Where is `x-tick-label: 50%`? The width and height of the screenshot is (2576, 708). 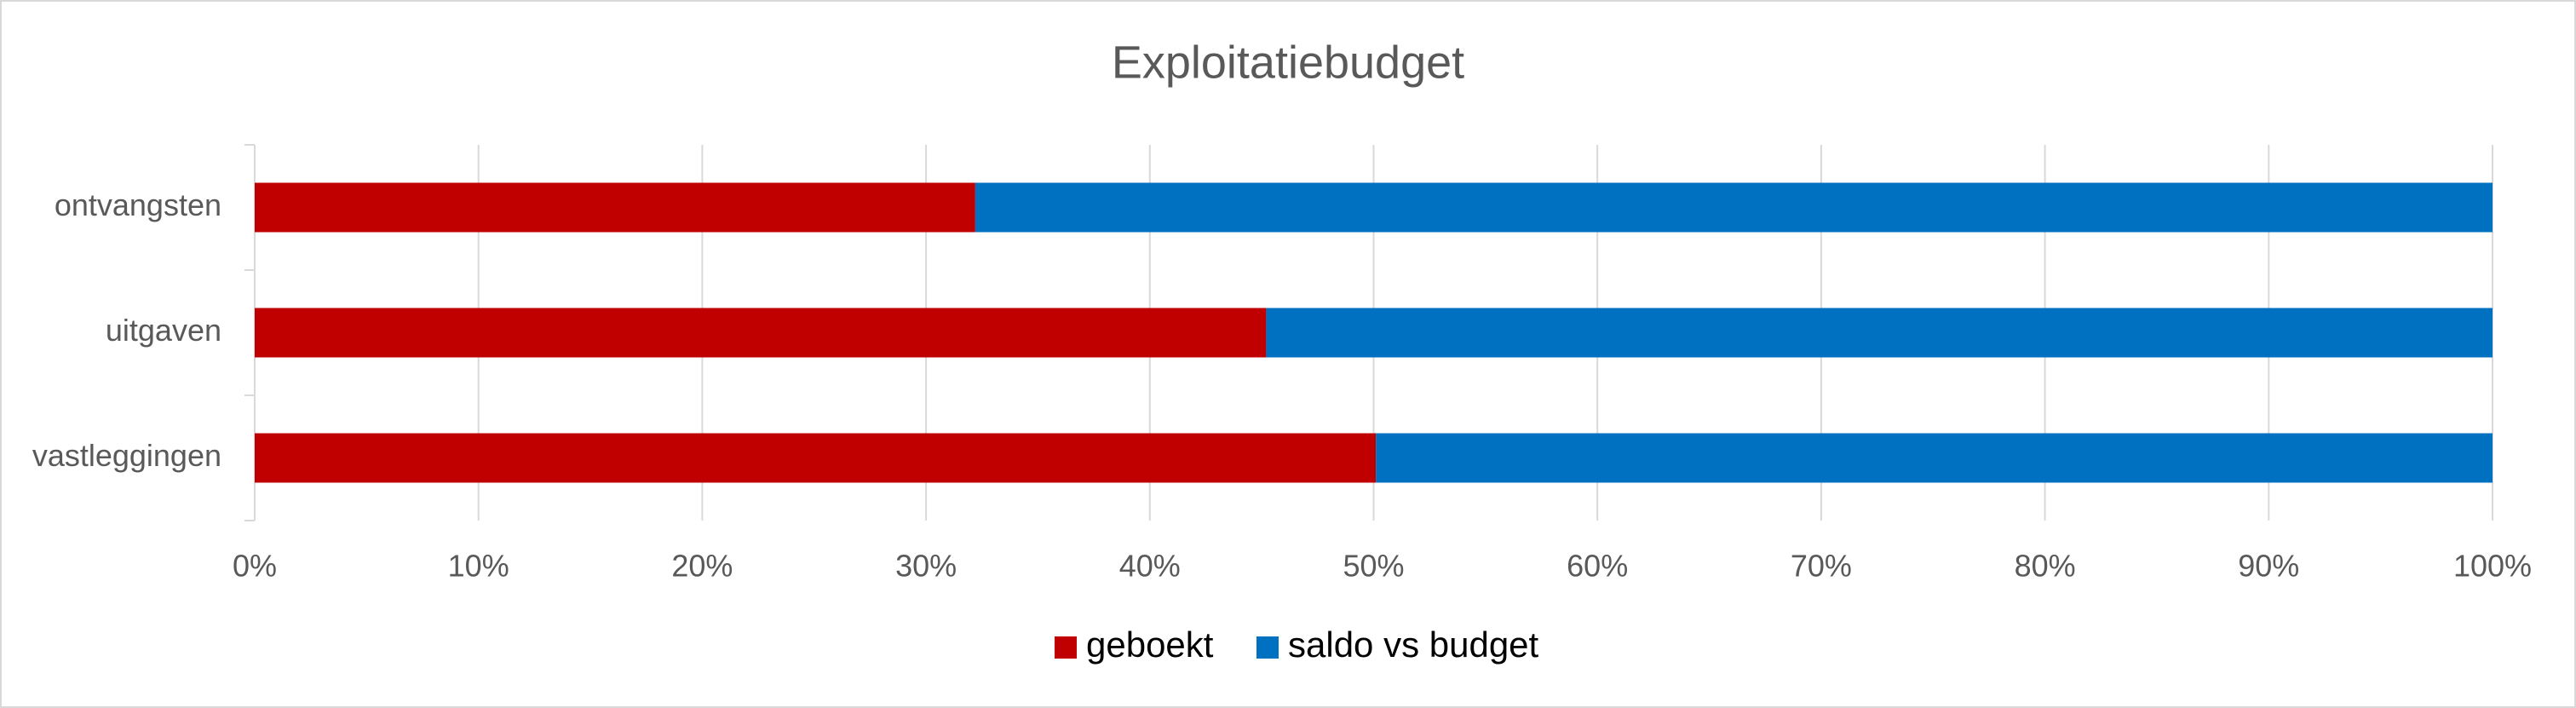
x-tick-label: 50% is located at coordinates (1374, 566).